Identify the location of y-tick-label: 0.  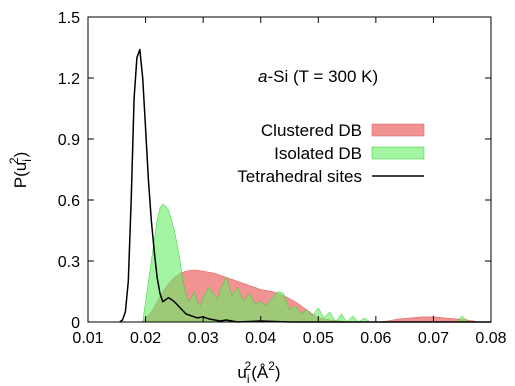
(75, 323).